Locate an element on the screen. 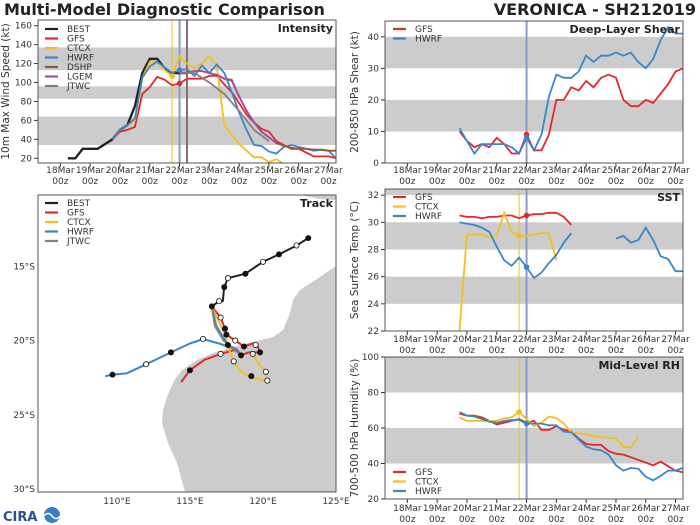 The image size is (700, 525). rh-frame is located at coordinates (534, 428).